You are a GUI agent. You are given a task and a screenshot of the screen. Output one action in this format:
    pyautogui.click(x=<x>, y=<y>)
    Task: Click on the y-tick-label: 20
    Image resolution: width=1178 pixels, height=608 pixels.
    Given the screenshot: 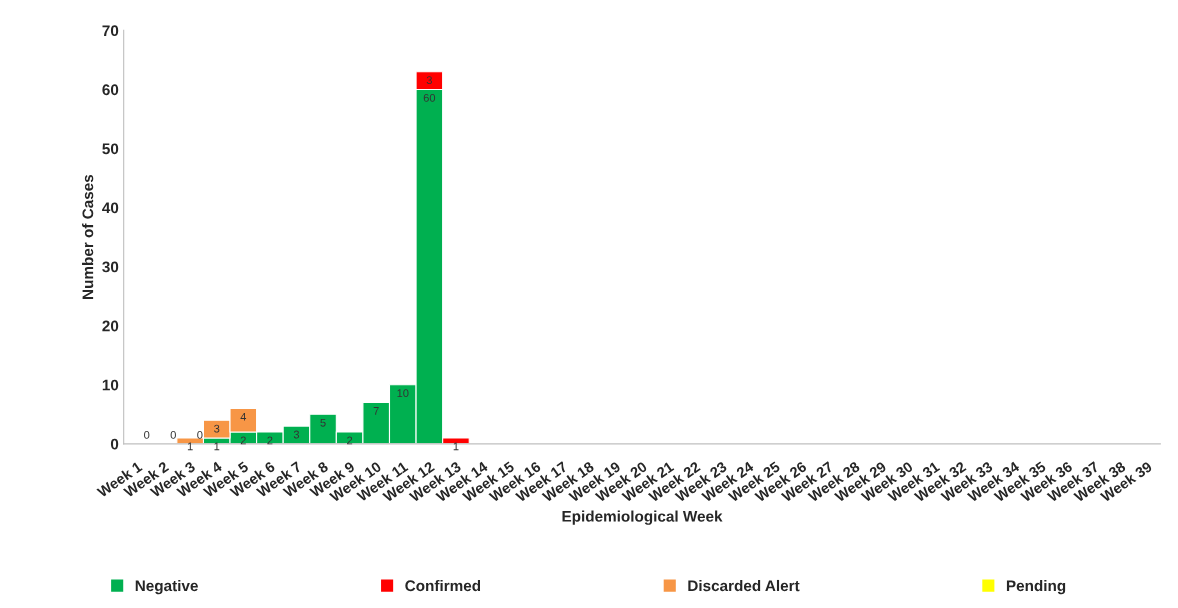 What is the action you would take?
    pyautogui.click(x=110, y=326)
    